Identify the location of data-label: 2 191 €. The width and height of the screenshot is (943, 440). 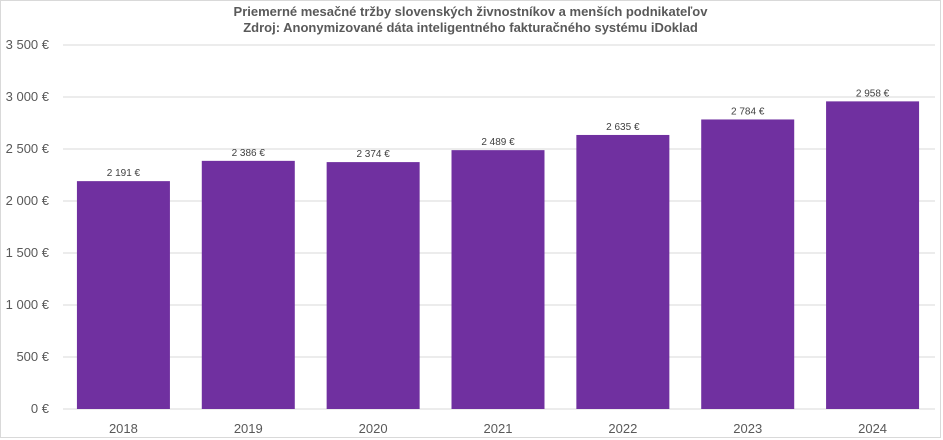
(124, 173).